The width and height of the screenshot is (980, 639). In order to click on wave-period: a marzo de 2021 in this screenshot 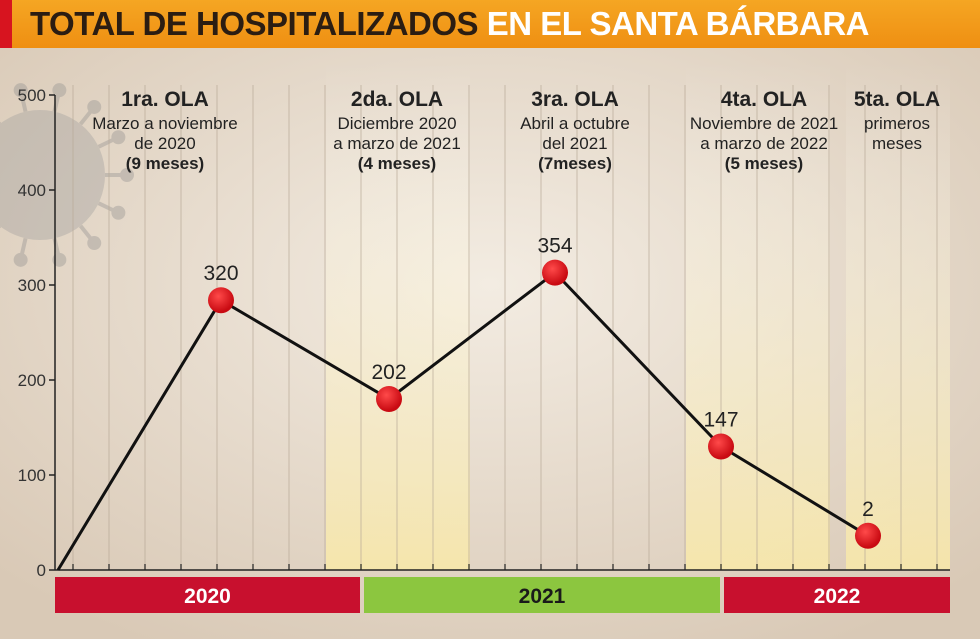, I will do `click(397, 143)`.